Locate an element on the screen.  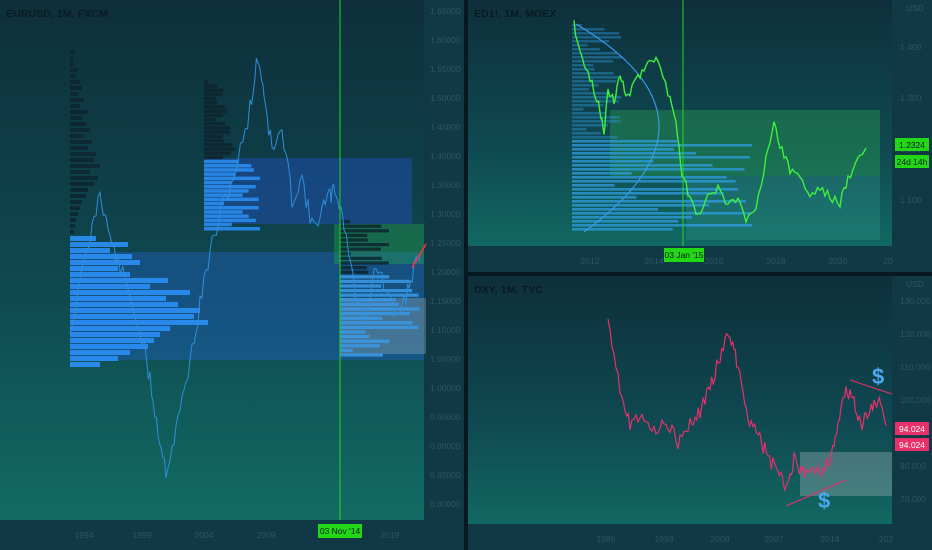
x-tick-label: 2019 is located at coordinates (390, 535).